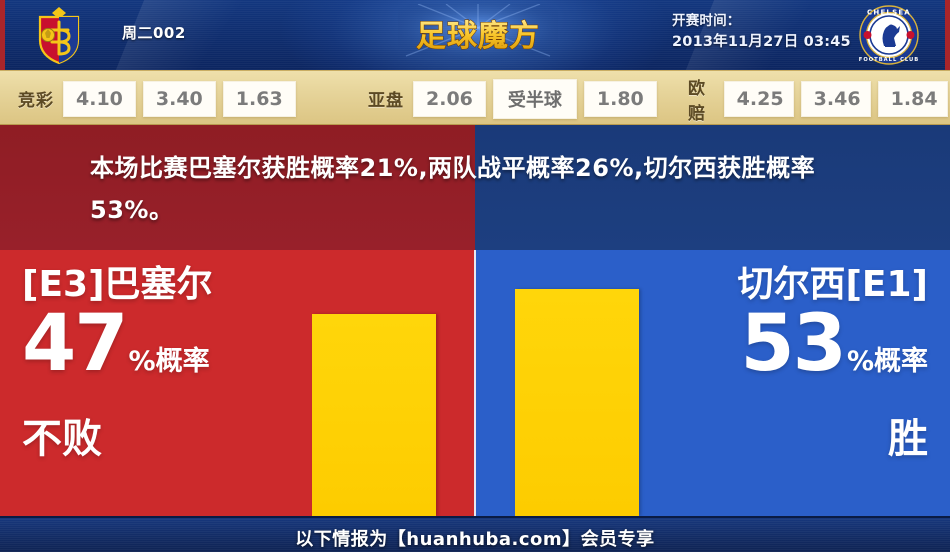  What do you see at coordinates (2, 35) in the screenshot?
I see `header-left-edge` at bounding box center [2, 35].